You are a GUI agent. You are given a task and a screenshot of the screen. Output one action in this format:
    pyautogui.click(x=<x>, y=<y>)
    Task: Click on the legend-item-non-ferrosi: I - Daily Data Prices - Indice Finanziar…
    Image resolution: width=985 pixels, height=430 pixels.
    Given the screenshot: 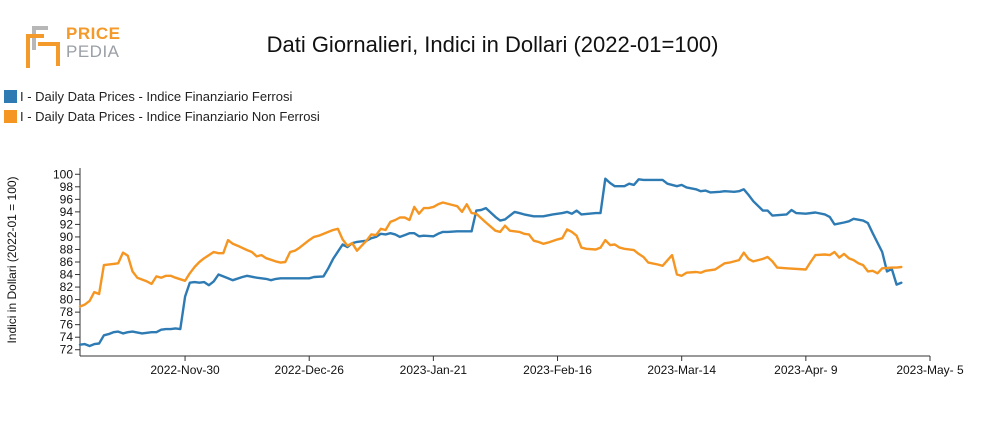 What is the action you would take?
    pyautogui.click(x=162, y=116)
    